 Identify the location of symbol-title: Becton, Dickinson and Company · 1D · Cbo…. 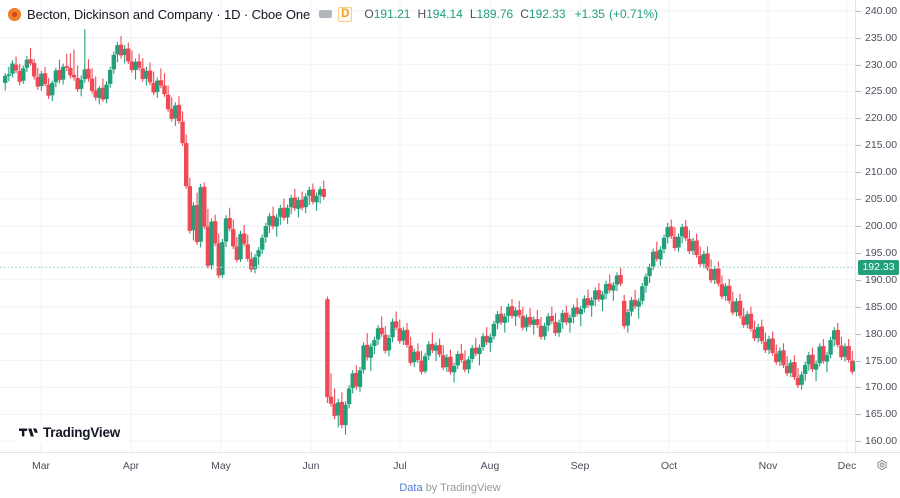
(169, 14).